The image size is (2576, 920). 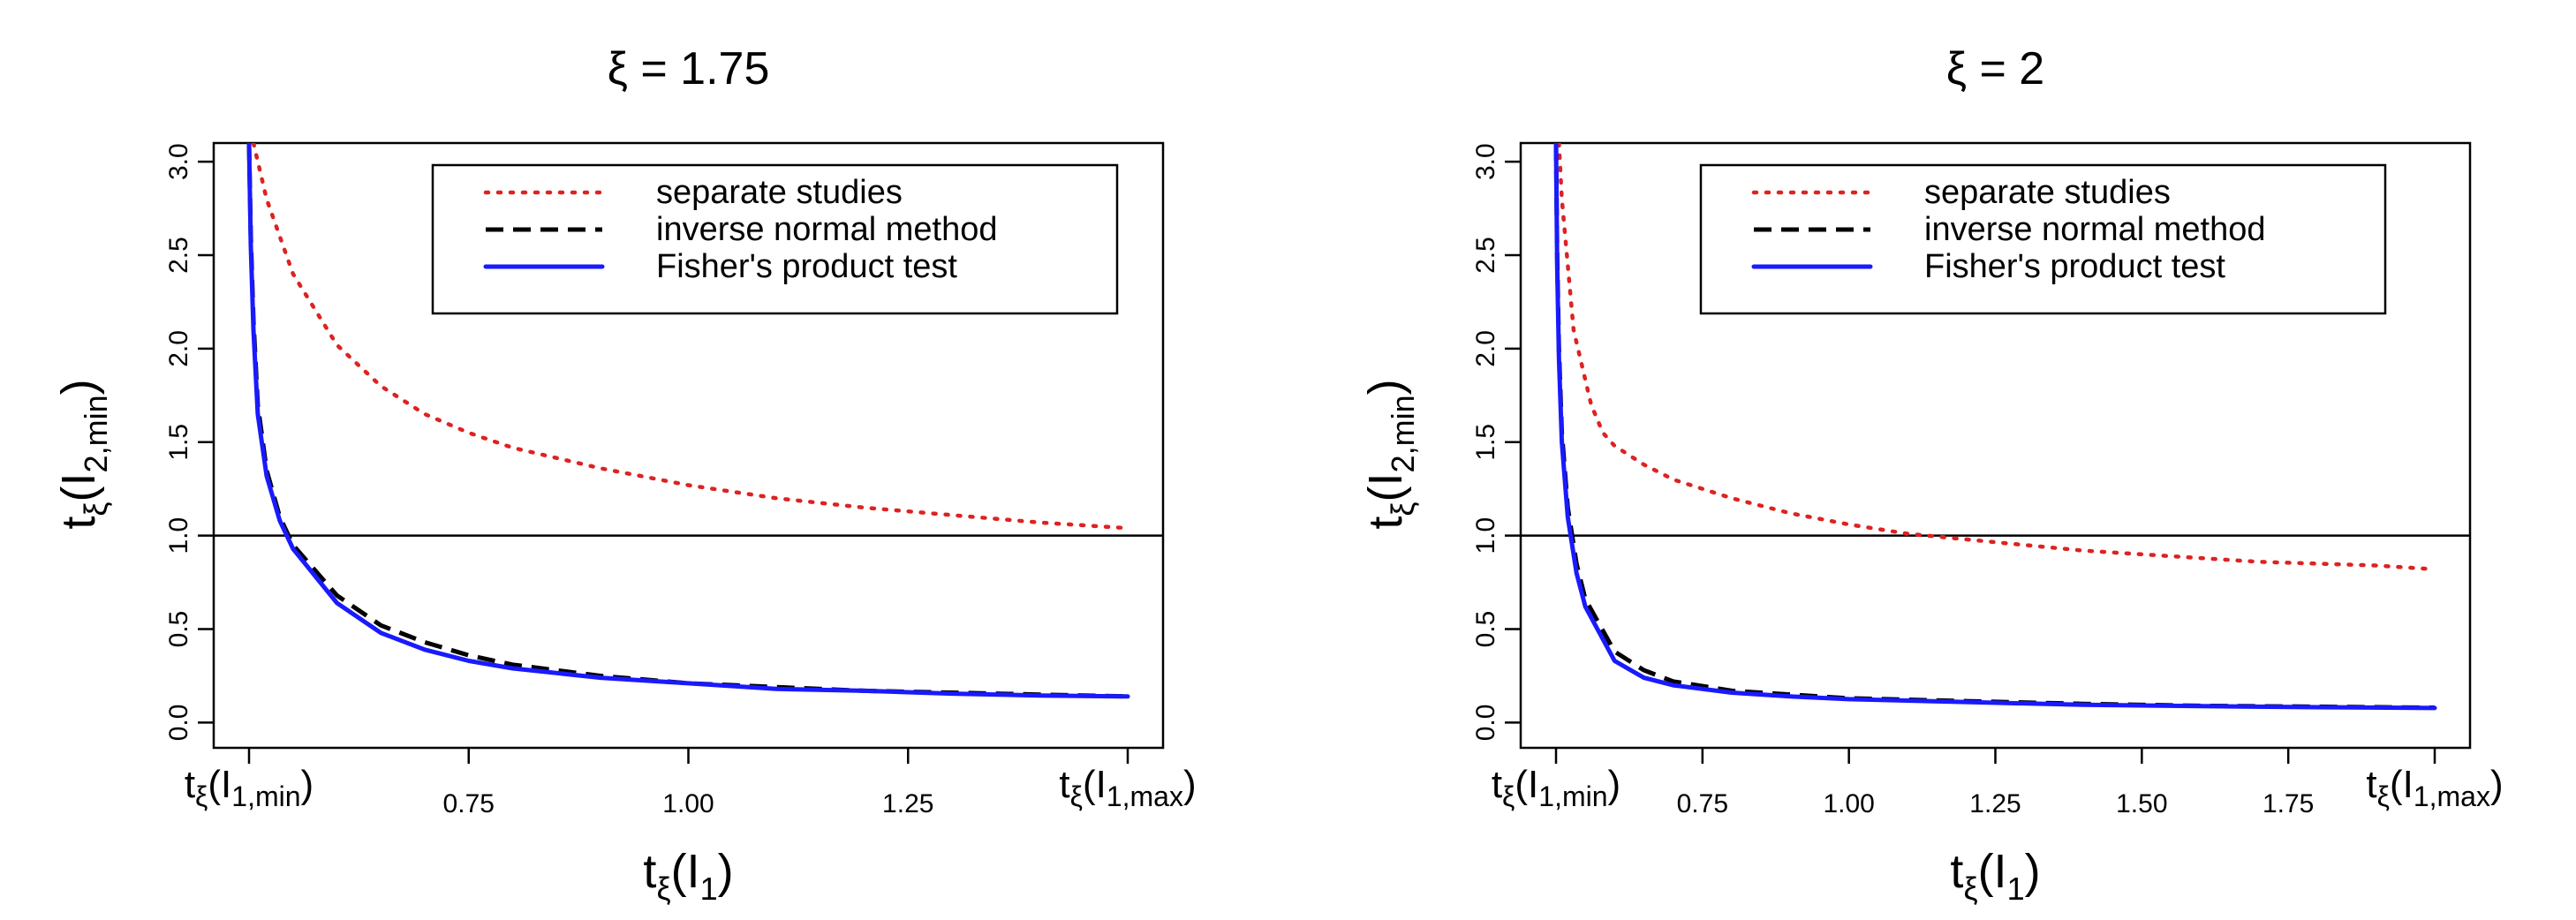 I want to click on chart-title: ξ = 1.75, so click(x=689, y=68).